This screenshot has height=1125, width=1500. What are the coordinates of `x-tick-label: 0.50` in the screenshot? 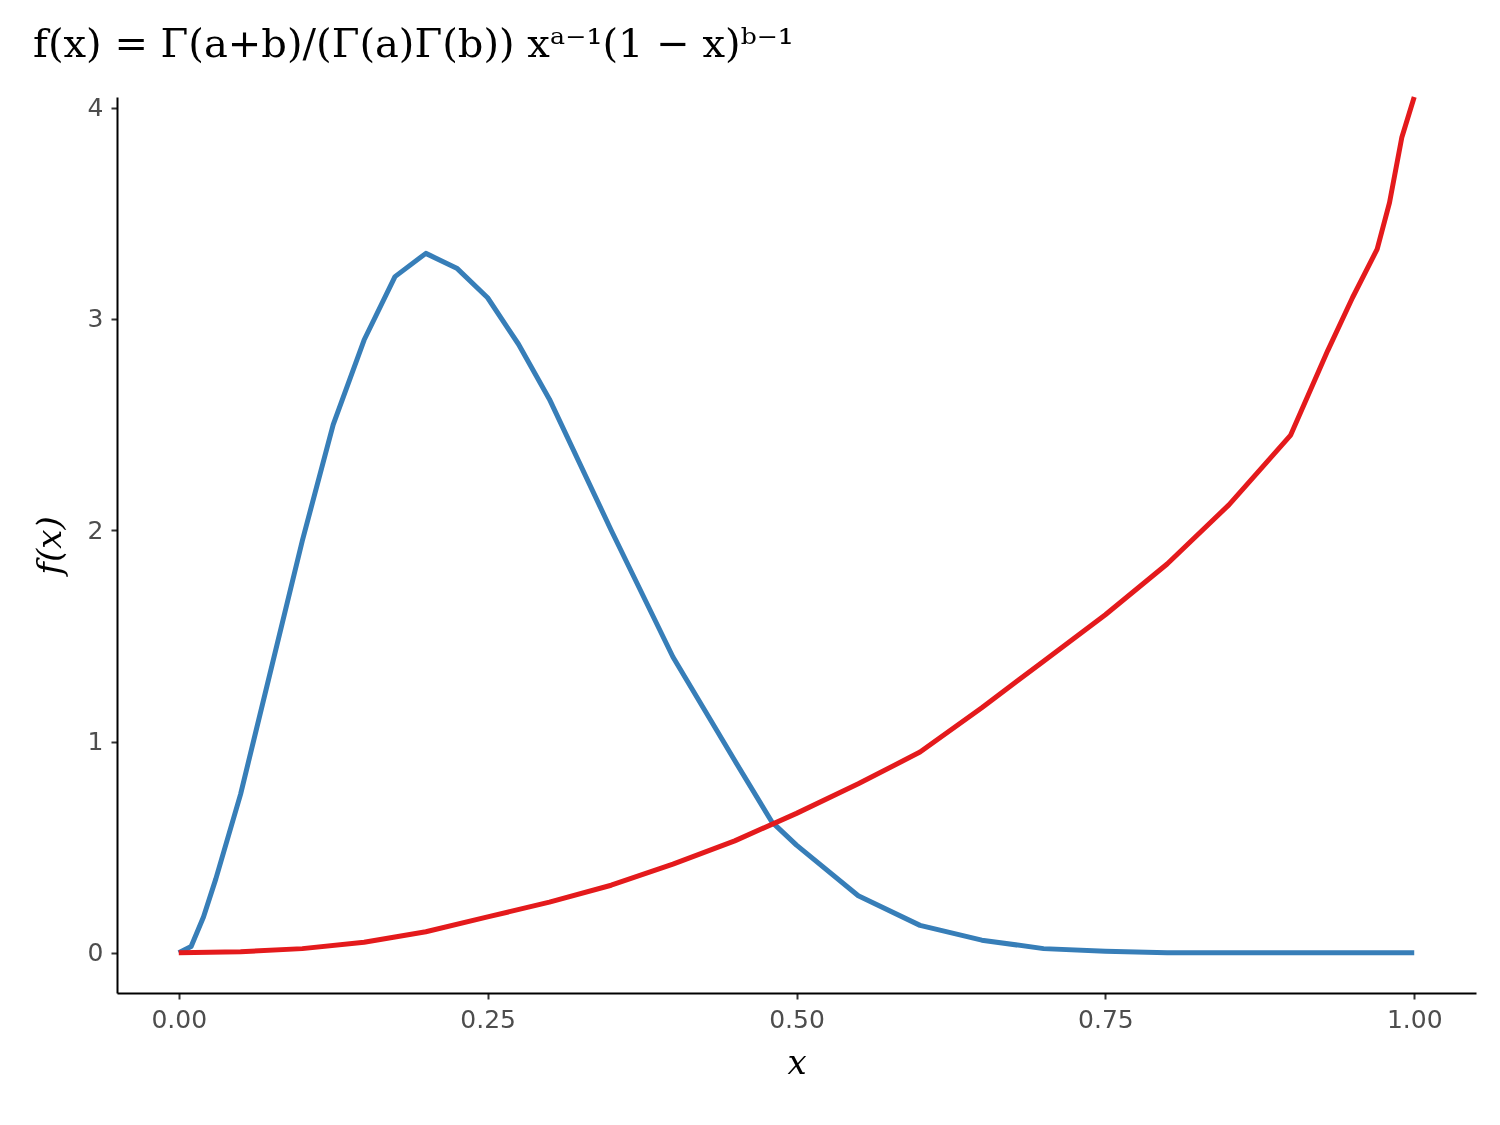 It's located at (797, 1019).